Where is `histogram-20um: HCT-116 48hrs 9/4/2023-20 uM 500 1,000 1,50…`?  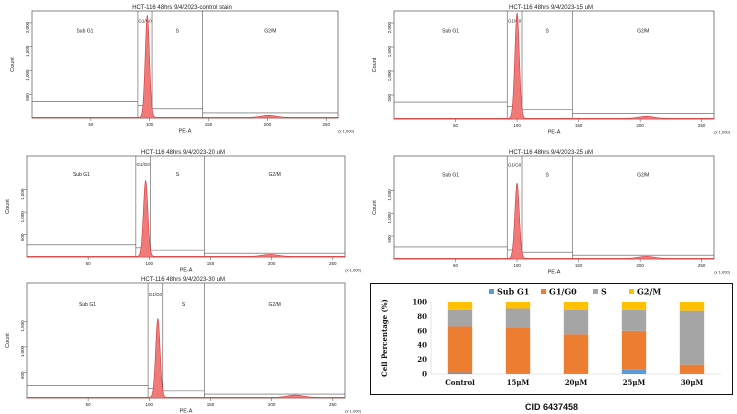
histogram-20um: HCT-116 48hrs 9/4/2023-20 uM 500 1,000 1,50… is located at coordinates (183, 212).